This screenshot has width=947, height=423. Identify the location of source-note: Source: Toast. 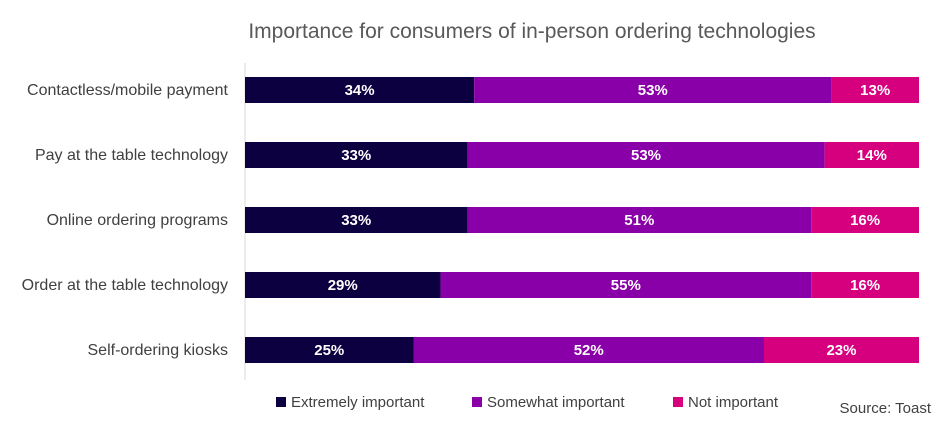
(886, 408).